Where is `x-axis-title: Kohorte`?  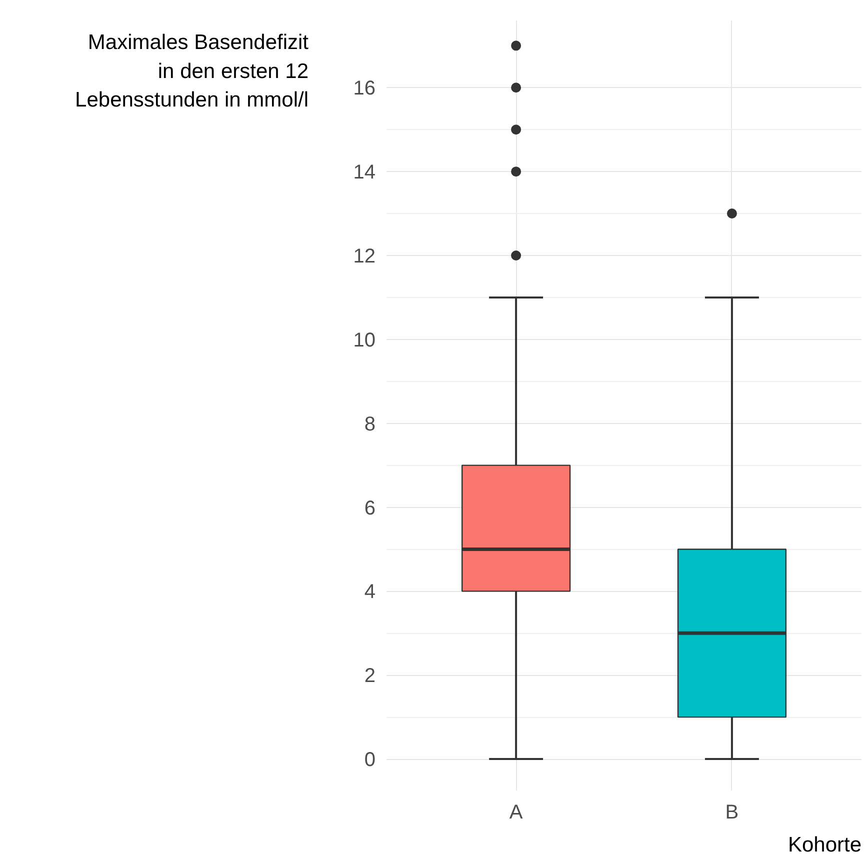 x-axis-title: Kohorte is located at coordinates (825, 845).